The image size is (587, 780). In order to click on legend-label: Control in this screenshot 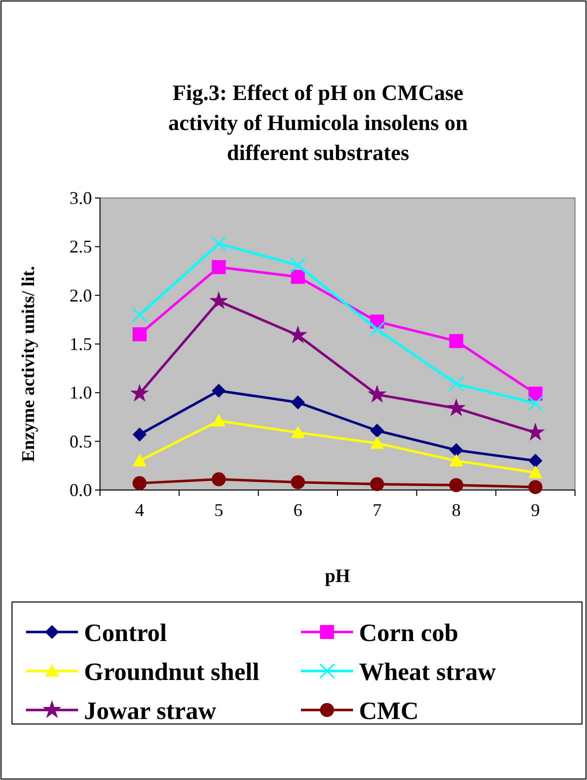, I will do `click(125, 633)`.